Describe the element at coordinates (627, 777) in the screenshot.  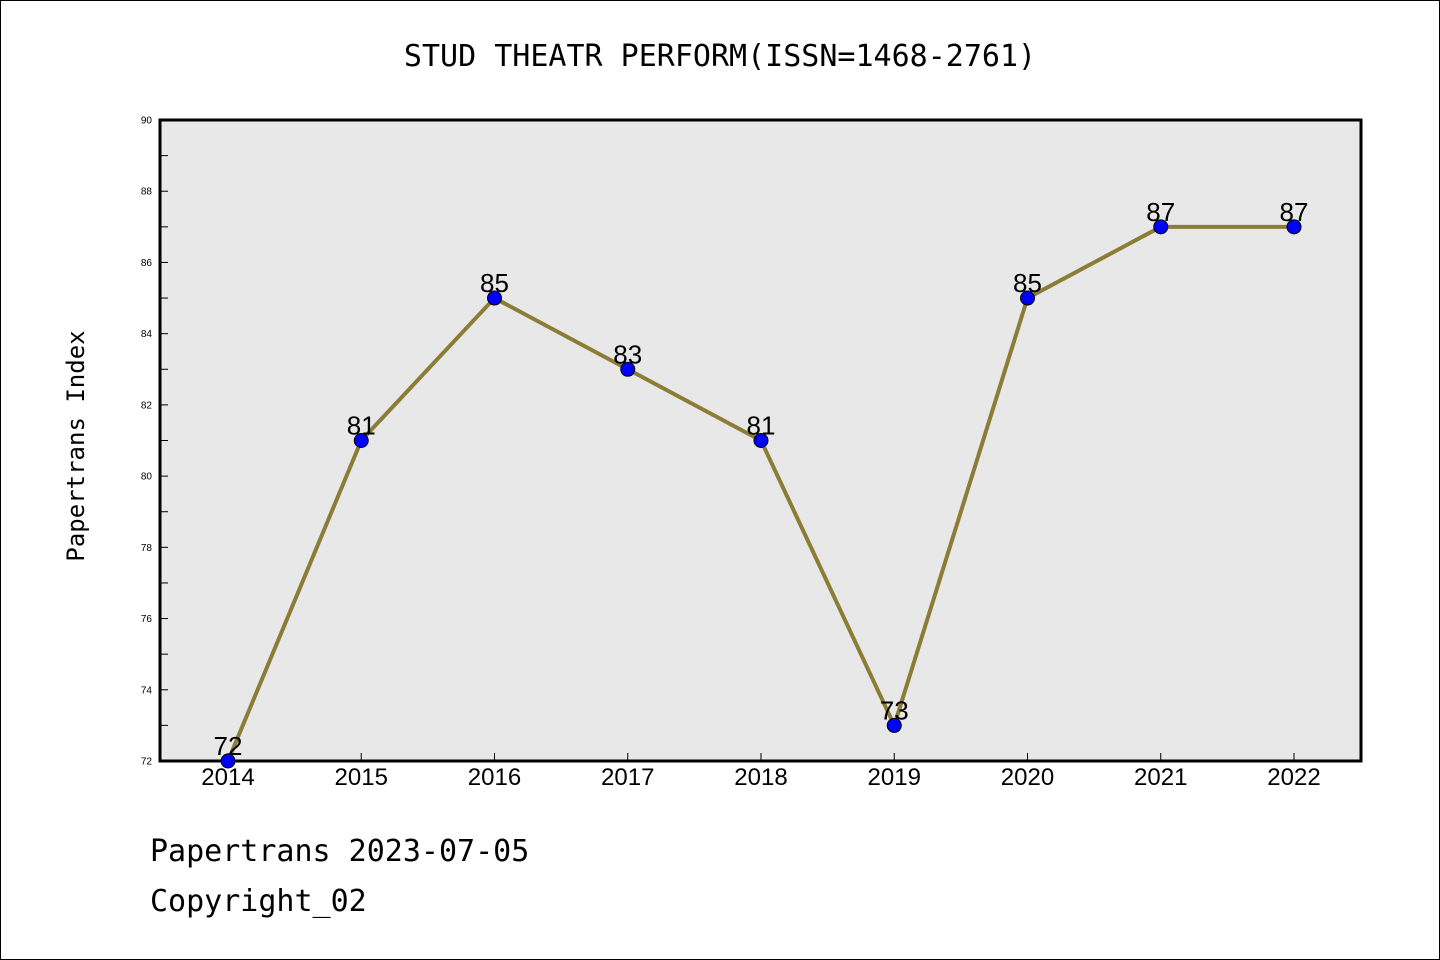
I see `x-tick-label: 2017` at that location.